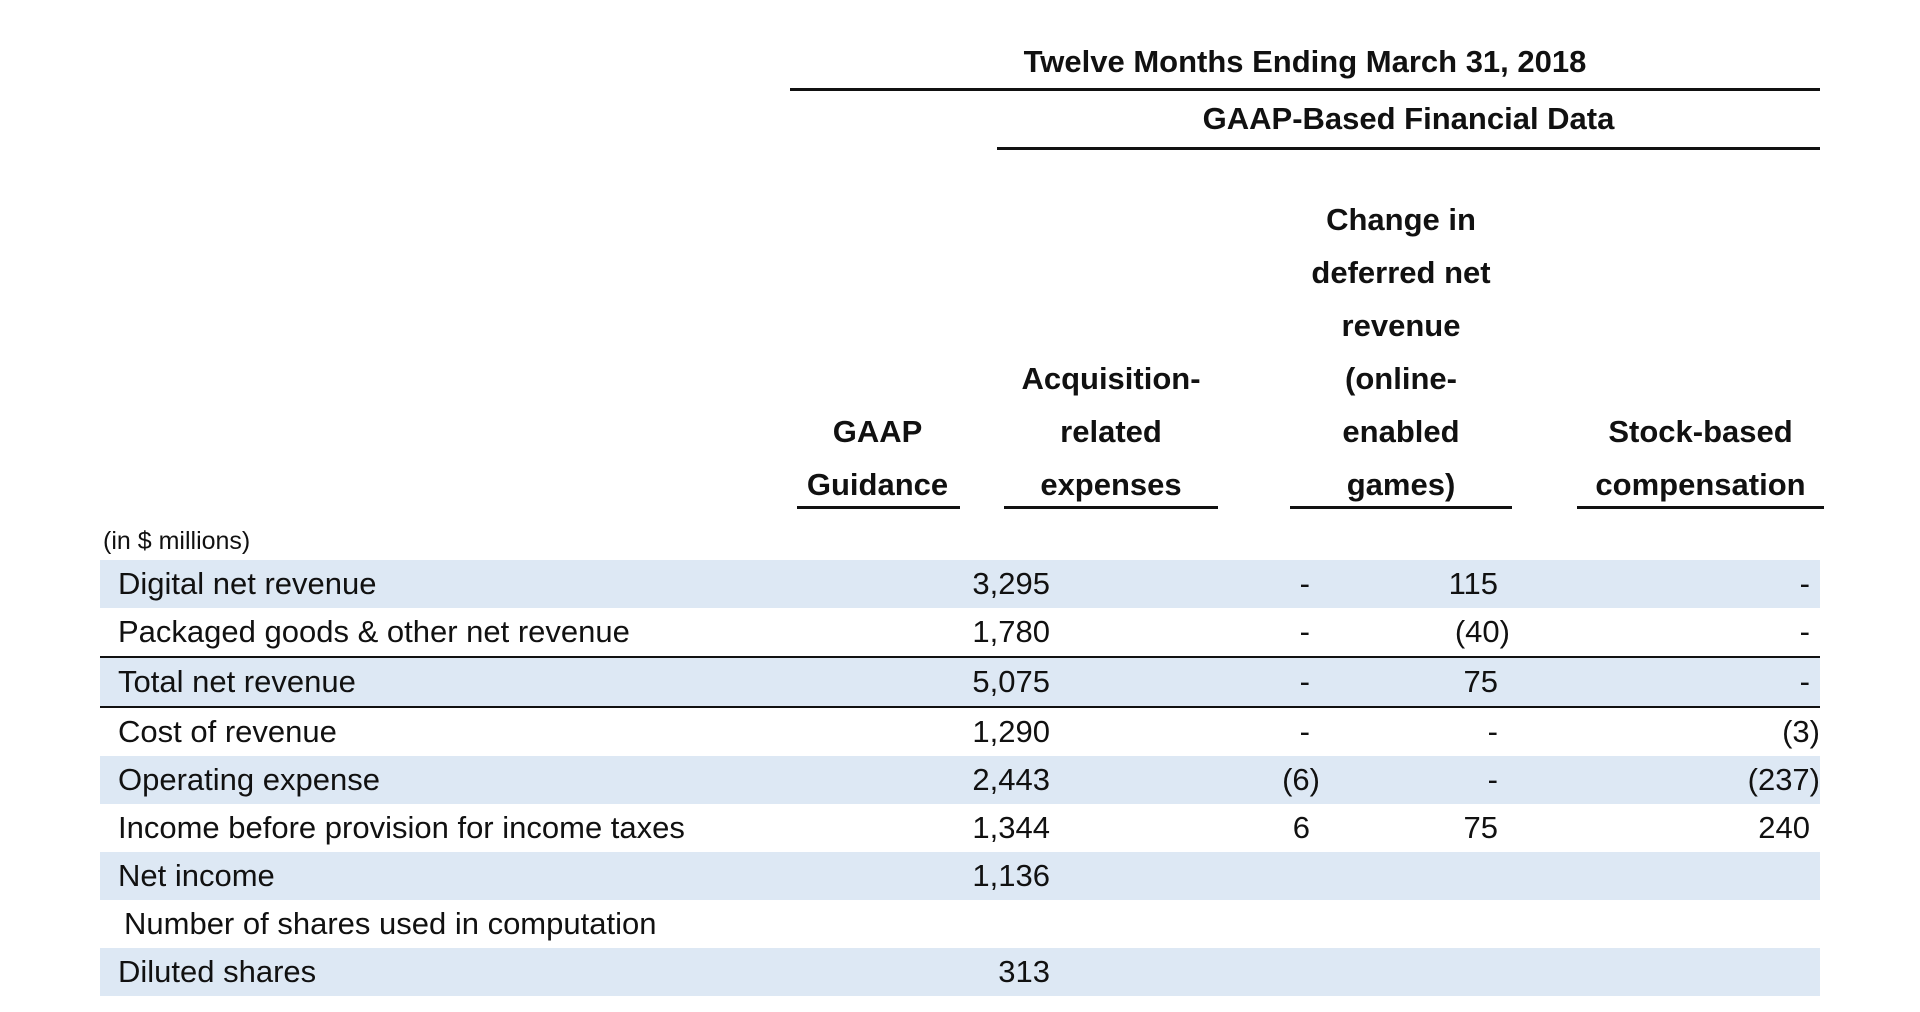 Image resolution: width=1920 pixels, height=1012 pixels. I want to click on table-row: Net income 1,136, so click(960, 876).